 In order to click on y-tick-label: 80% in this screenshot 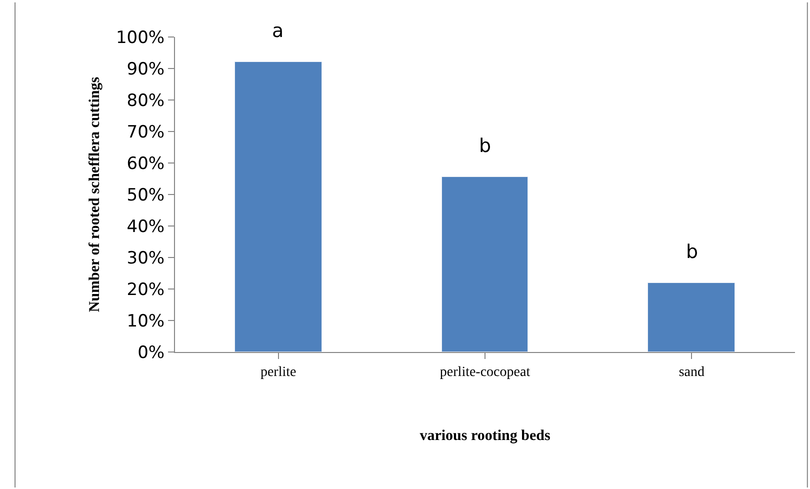, I will do `click(145, 100)`.